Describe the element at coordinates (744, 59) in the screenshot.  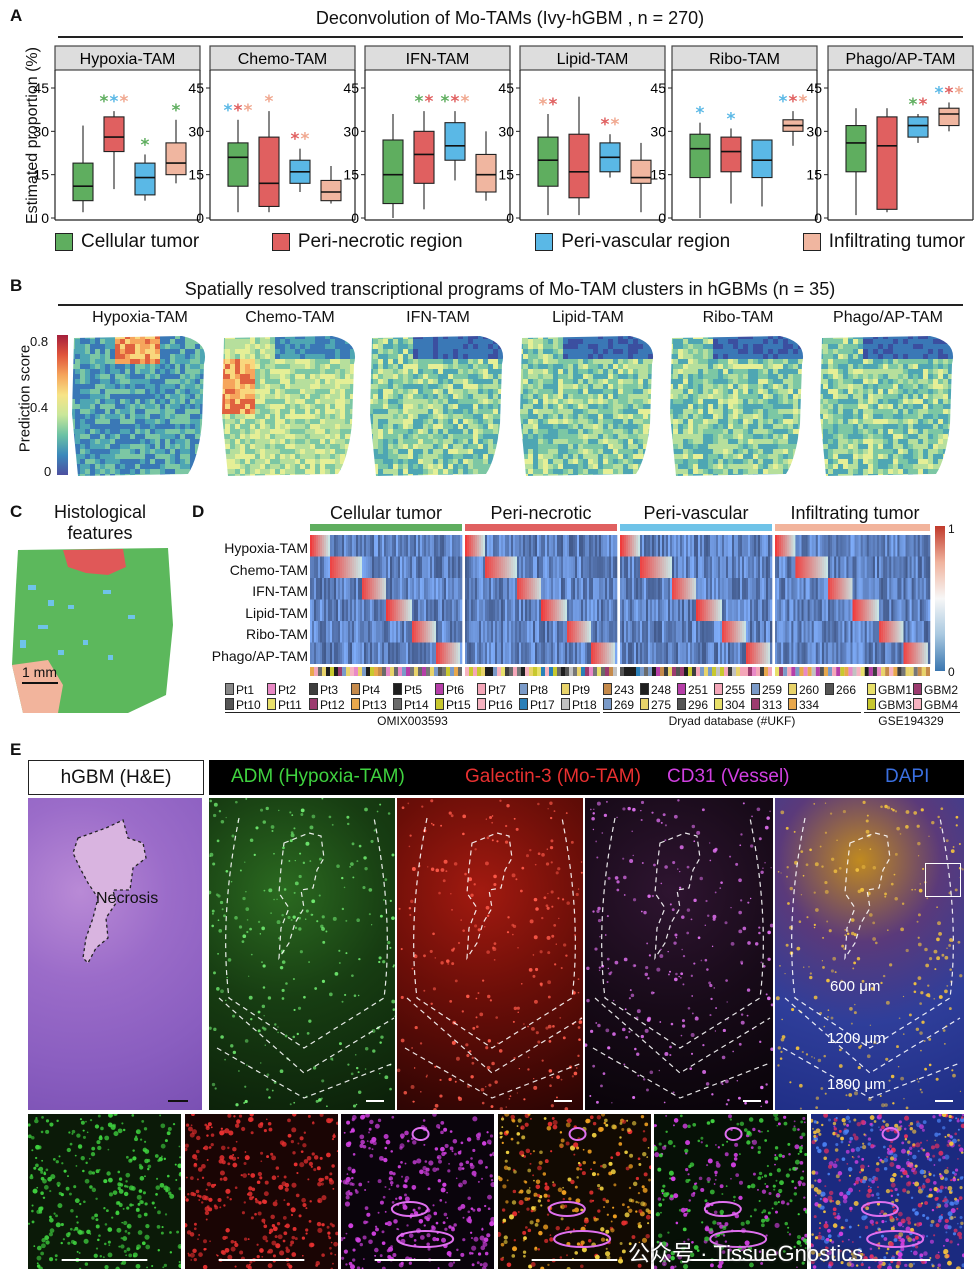
I see `subplot-title: Ribo-TAM` at that location.